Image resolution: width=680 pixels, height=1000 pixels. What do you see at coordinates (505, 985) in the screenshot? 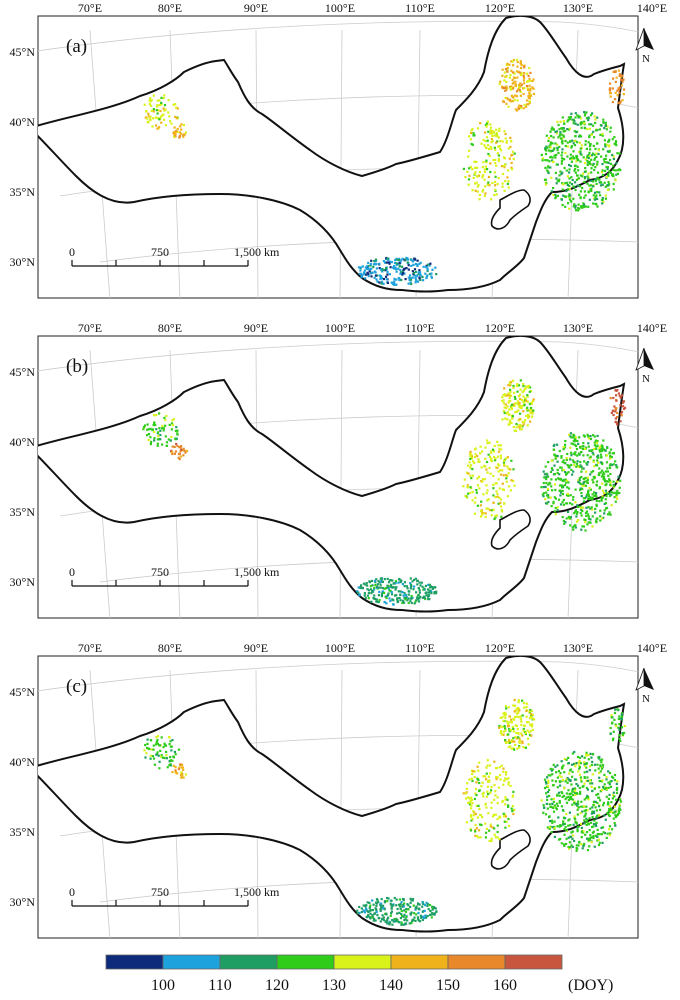
I see `legend-tick-label: 160` at bounding box center [505, 985].